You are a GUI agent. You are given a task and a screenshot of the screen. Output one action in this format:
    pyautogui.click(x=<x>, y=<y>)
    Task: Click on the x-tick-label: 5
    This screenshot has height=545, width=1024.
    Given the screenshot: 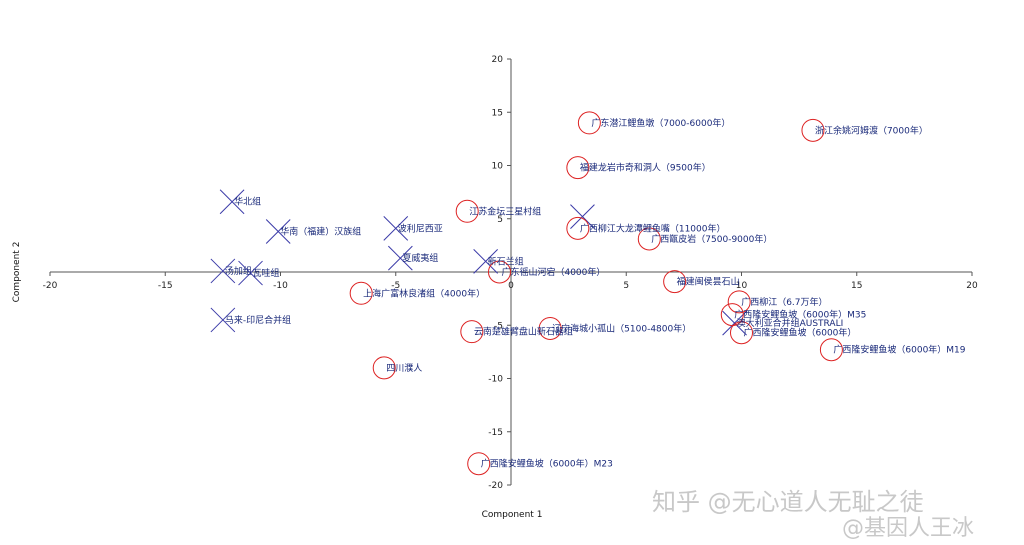 What is the action you would take?
    pyautogui.click(x=626, y=286)
    